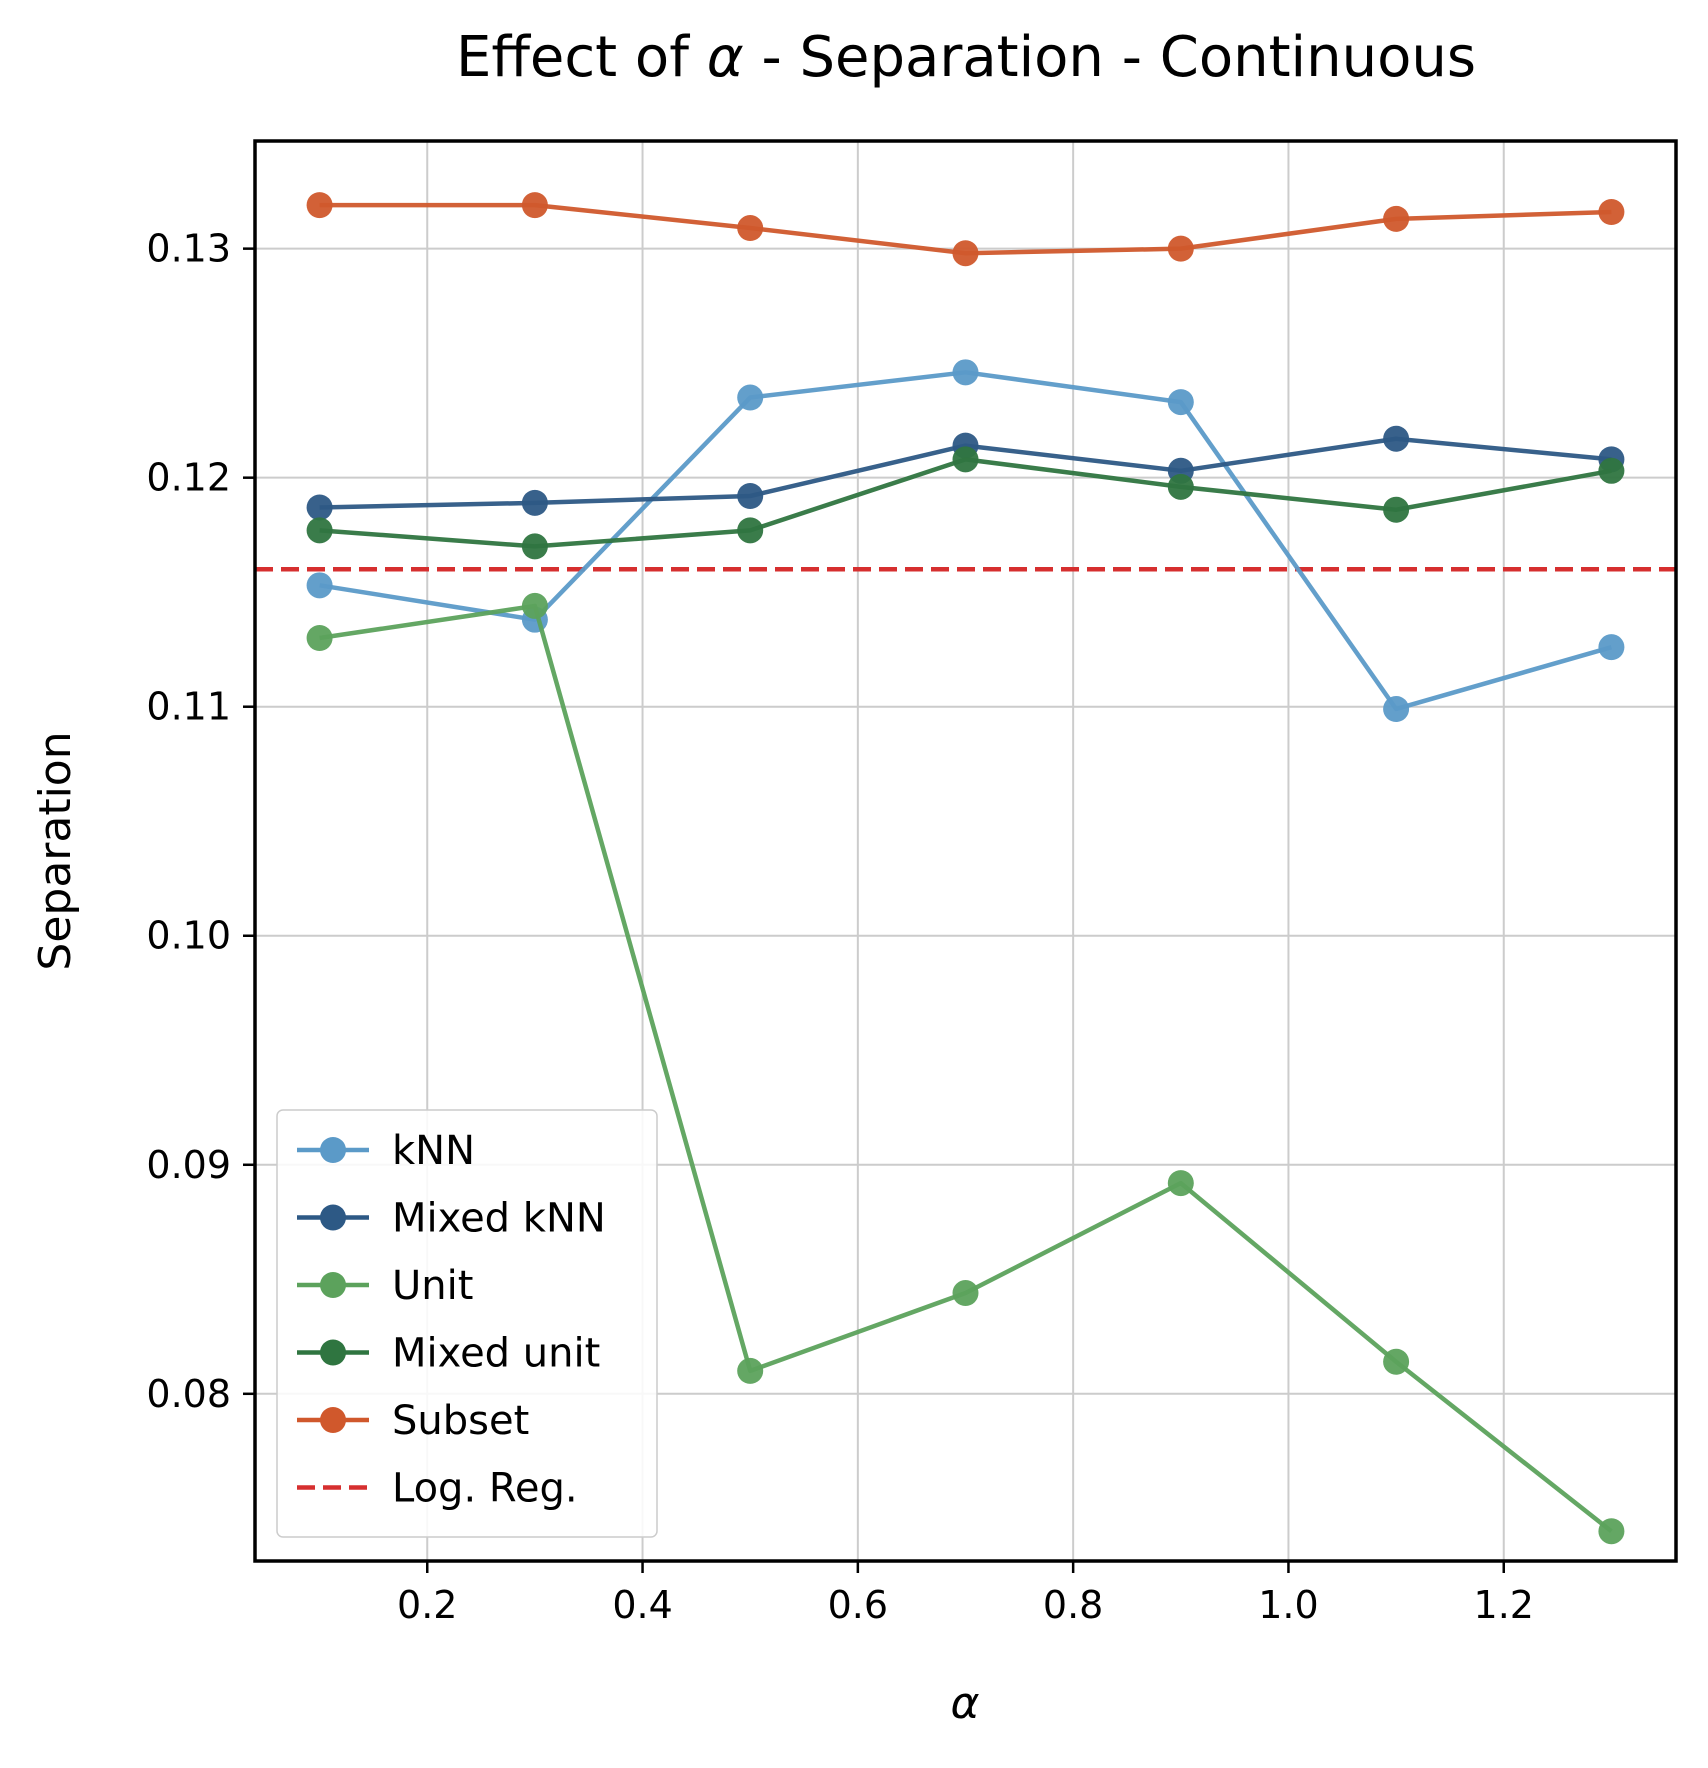 The width and height of the screenshot is (1708, 1768). Describe the element at coordinates (642, 1605) in the screenshot. I see `x-tick-label: 0.4` at that location.